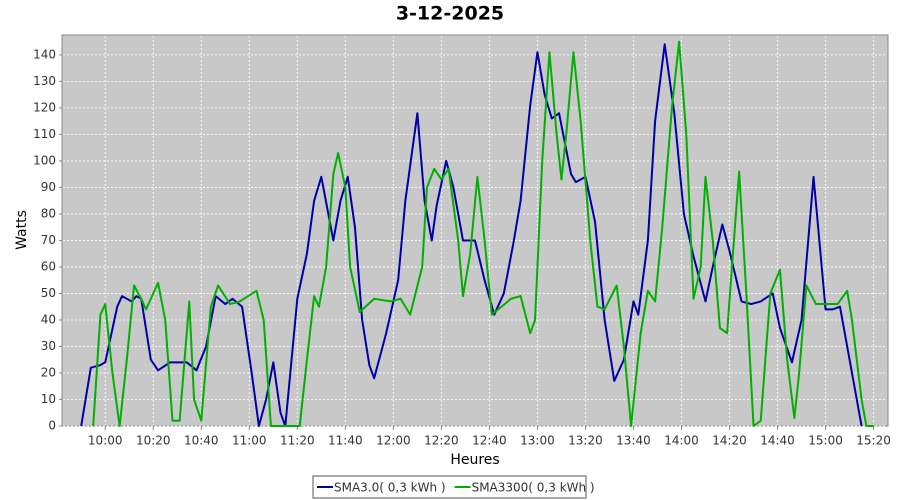 Image resolution: width=900 pixels, height=500 pixels. What do you see at coordinates (48, 319) in the screenshot?
I see `y-tick-label: 40` at bounding box center [48, 319].